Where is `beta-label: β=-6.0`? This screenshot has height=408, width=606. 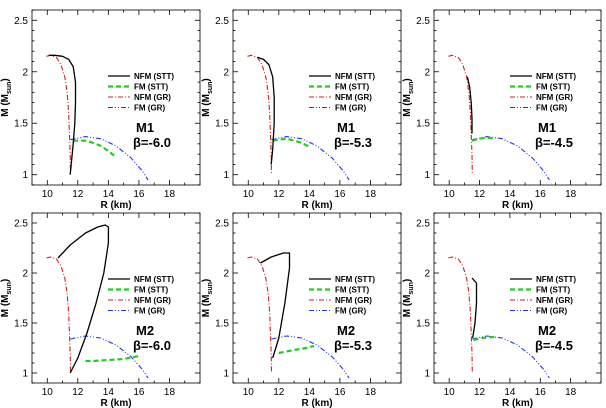 beta-label: β=-6.0 is located at coordinates (152, 142).